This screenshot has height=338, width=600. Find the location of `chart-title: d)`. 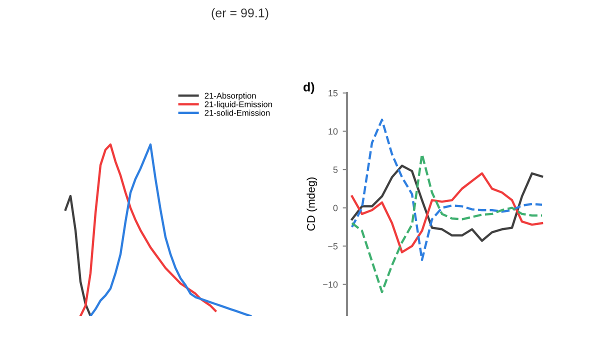

chart-title: d) is located at coordinates (309, 88).